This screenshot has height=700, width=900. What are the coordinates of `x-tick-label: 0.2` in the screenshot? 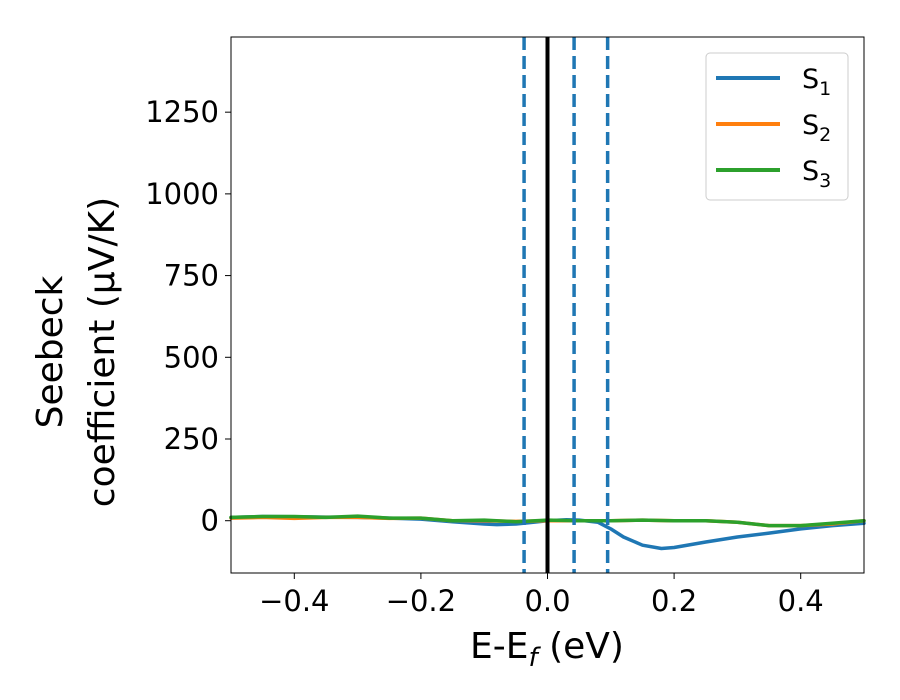 It's located at (674, 601).